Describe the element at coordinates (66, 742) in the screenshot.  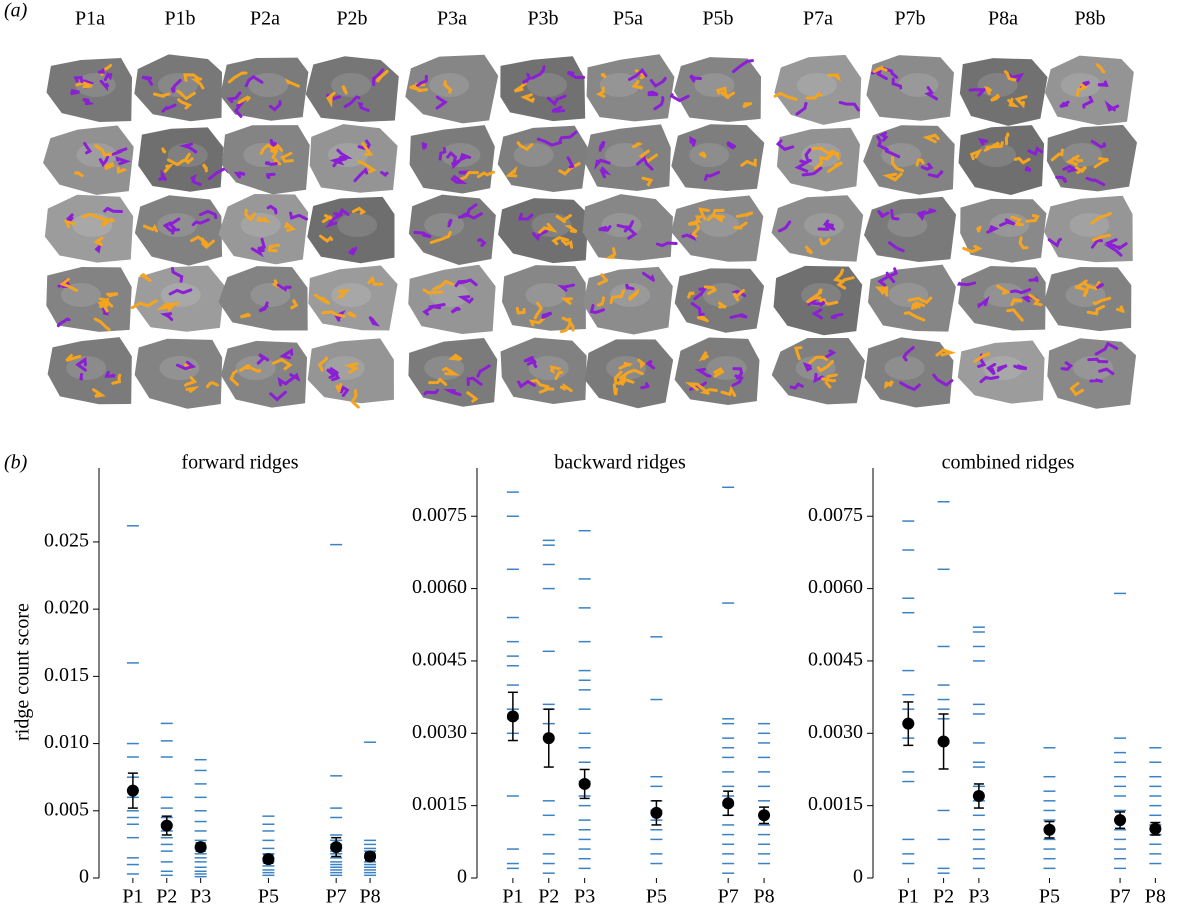
I see `y-tick-label: 0.010` at that location.